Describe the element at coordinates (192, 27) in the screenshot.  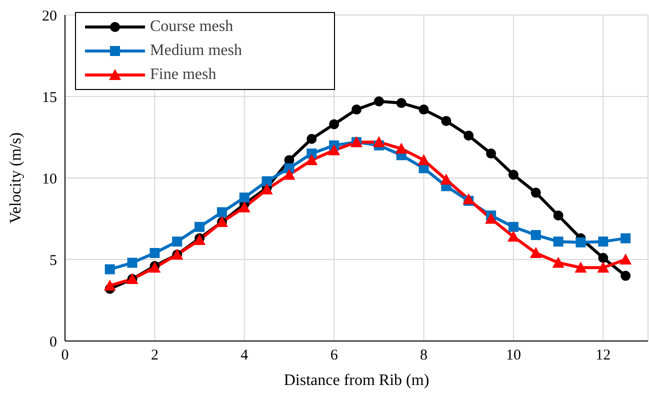
I see `legend-label: Course mesh` at that location.